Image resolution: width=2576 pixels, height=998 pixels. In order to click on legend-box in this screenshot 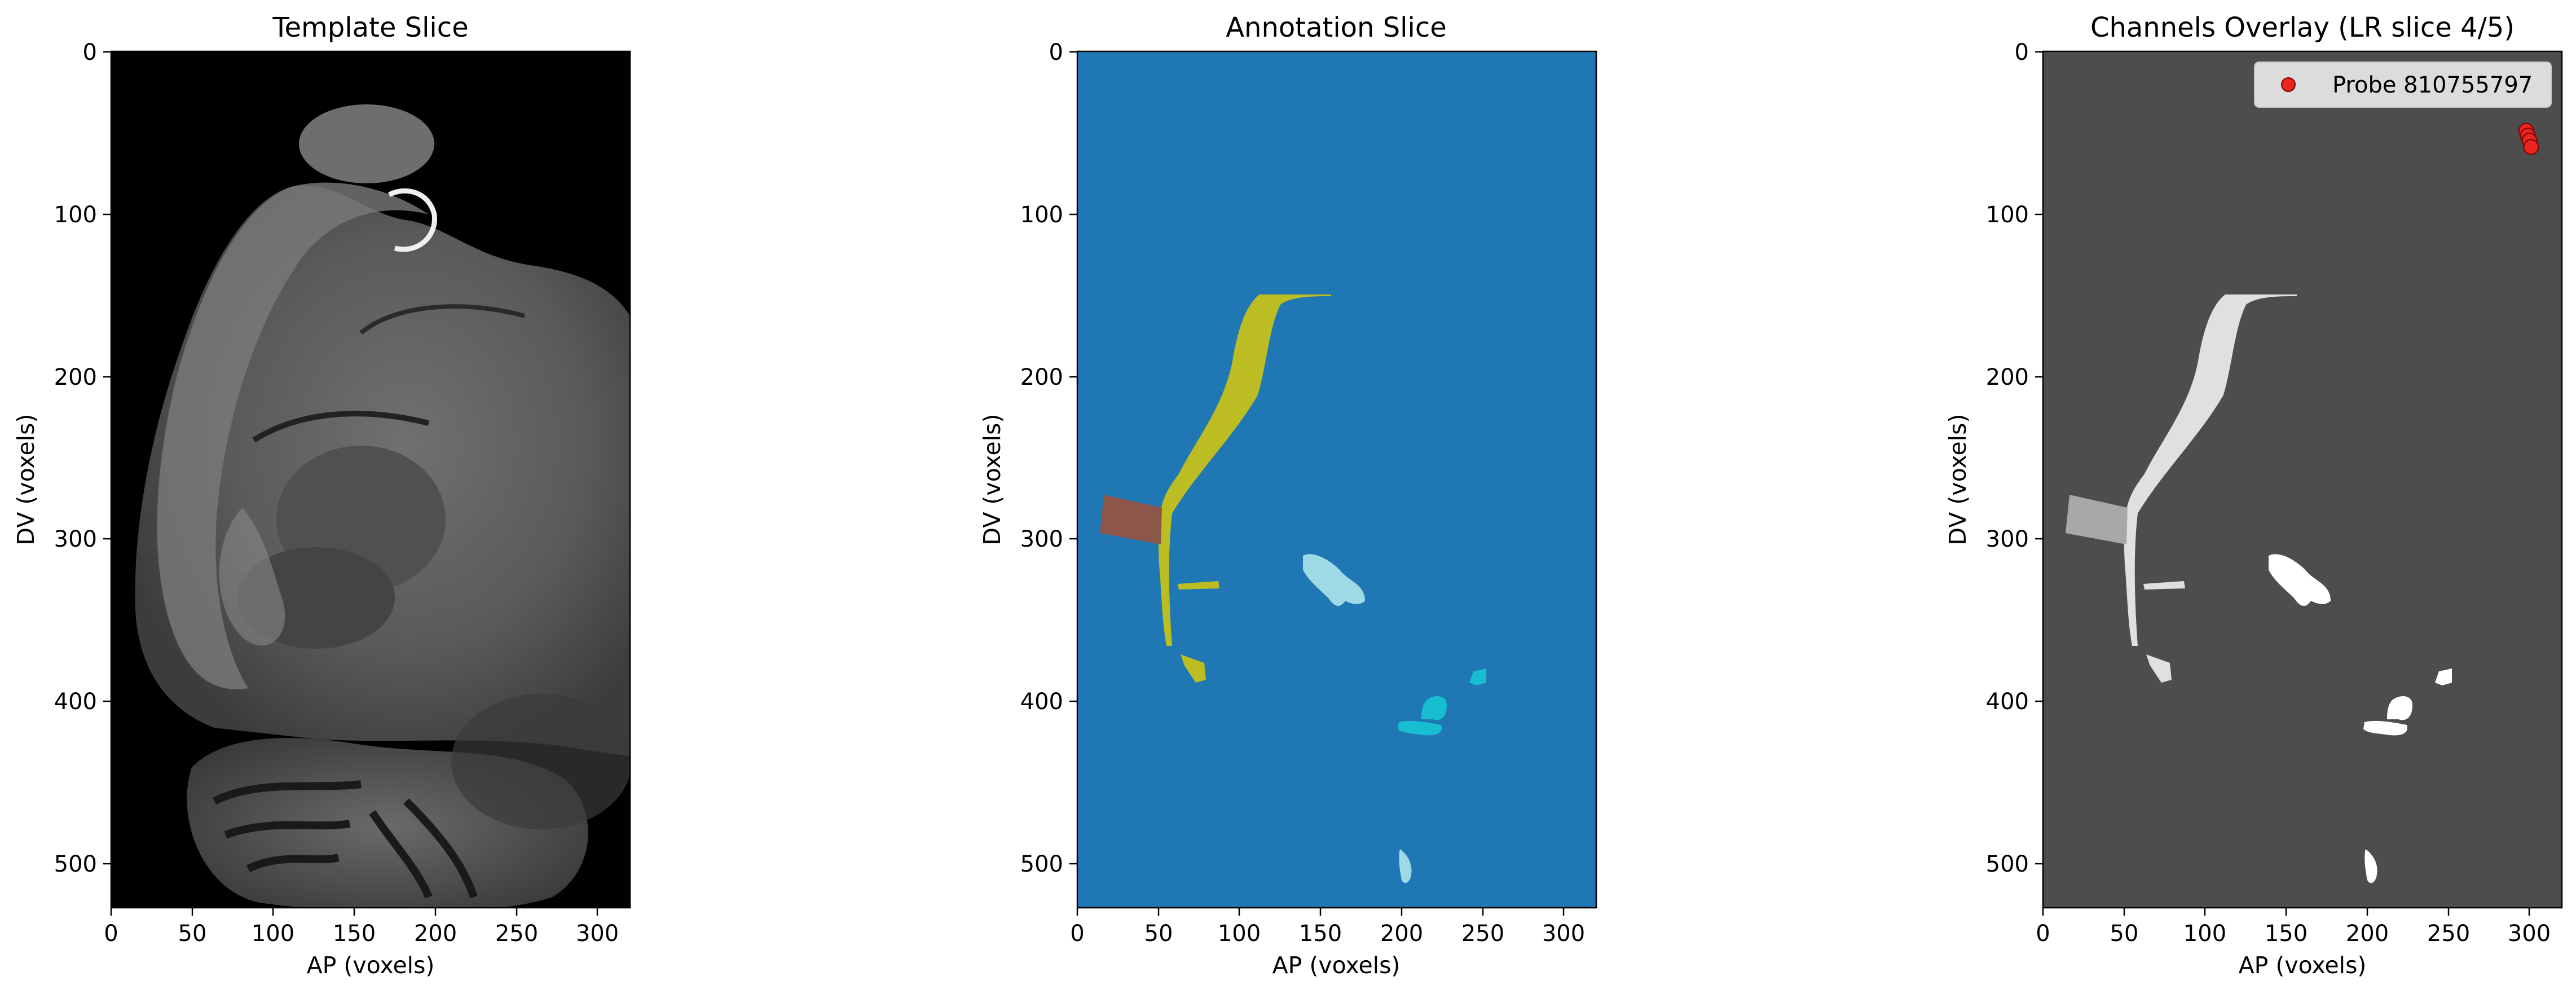, I will do `click(2403, 84)`.